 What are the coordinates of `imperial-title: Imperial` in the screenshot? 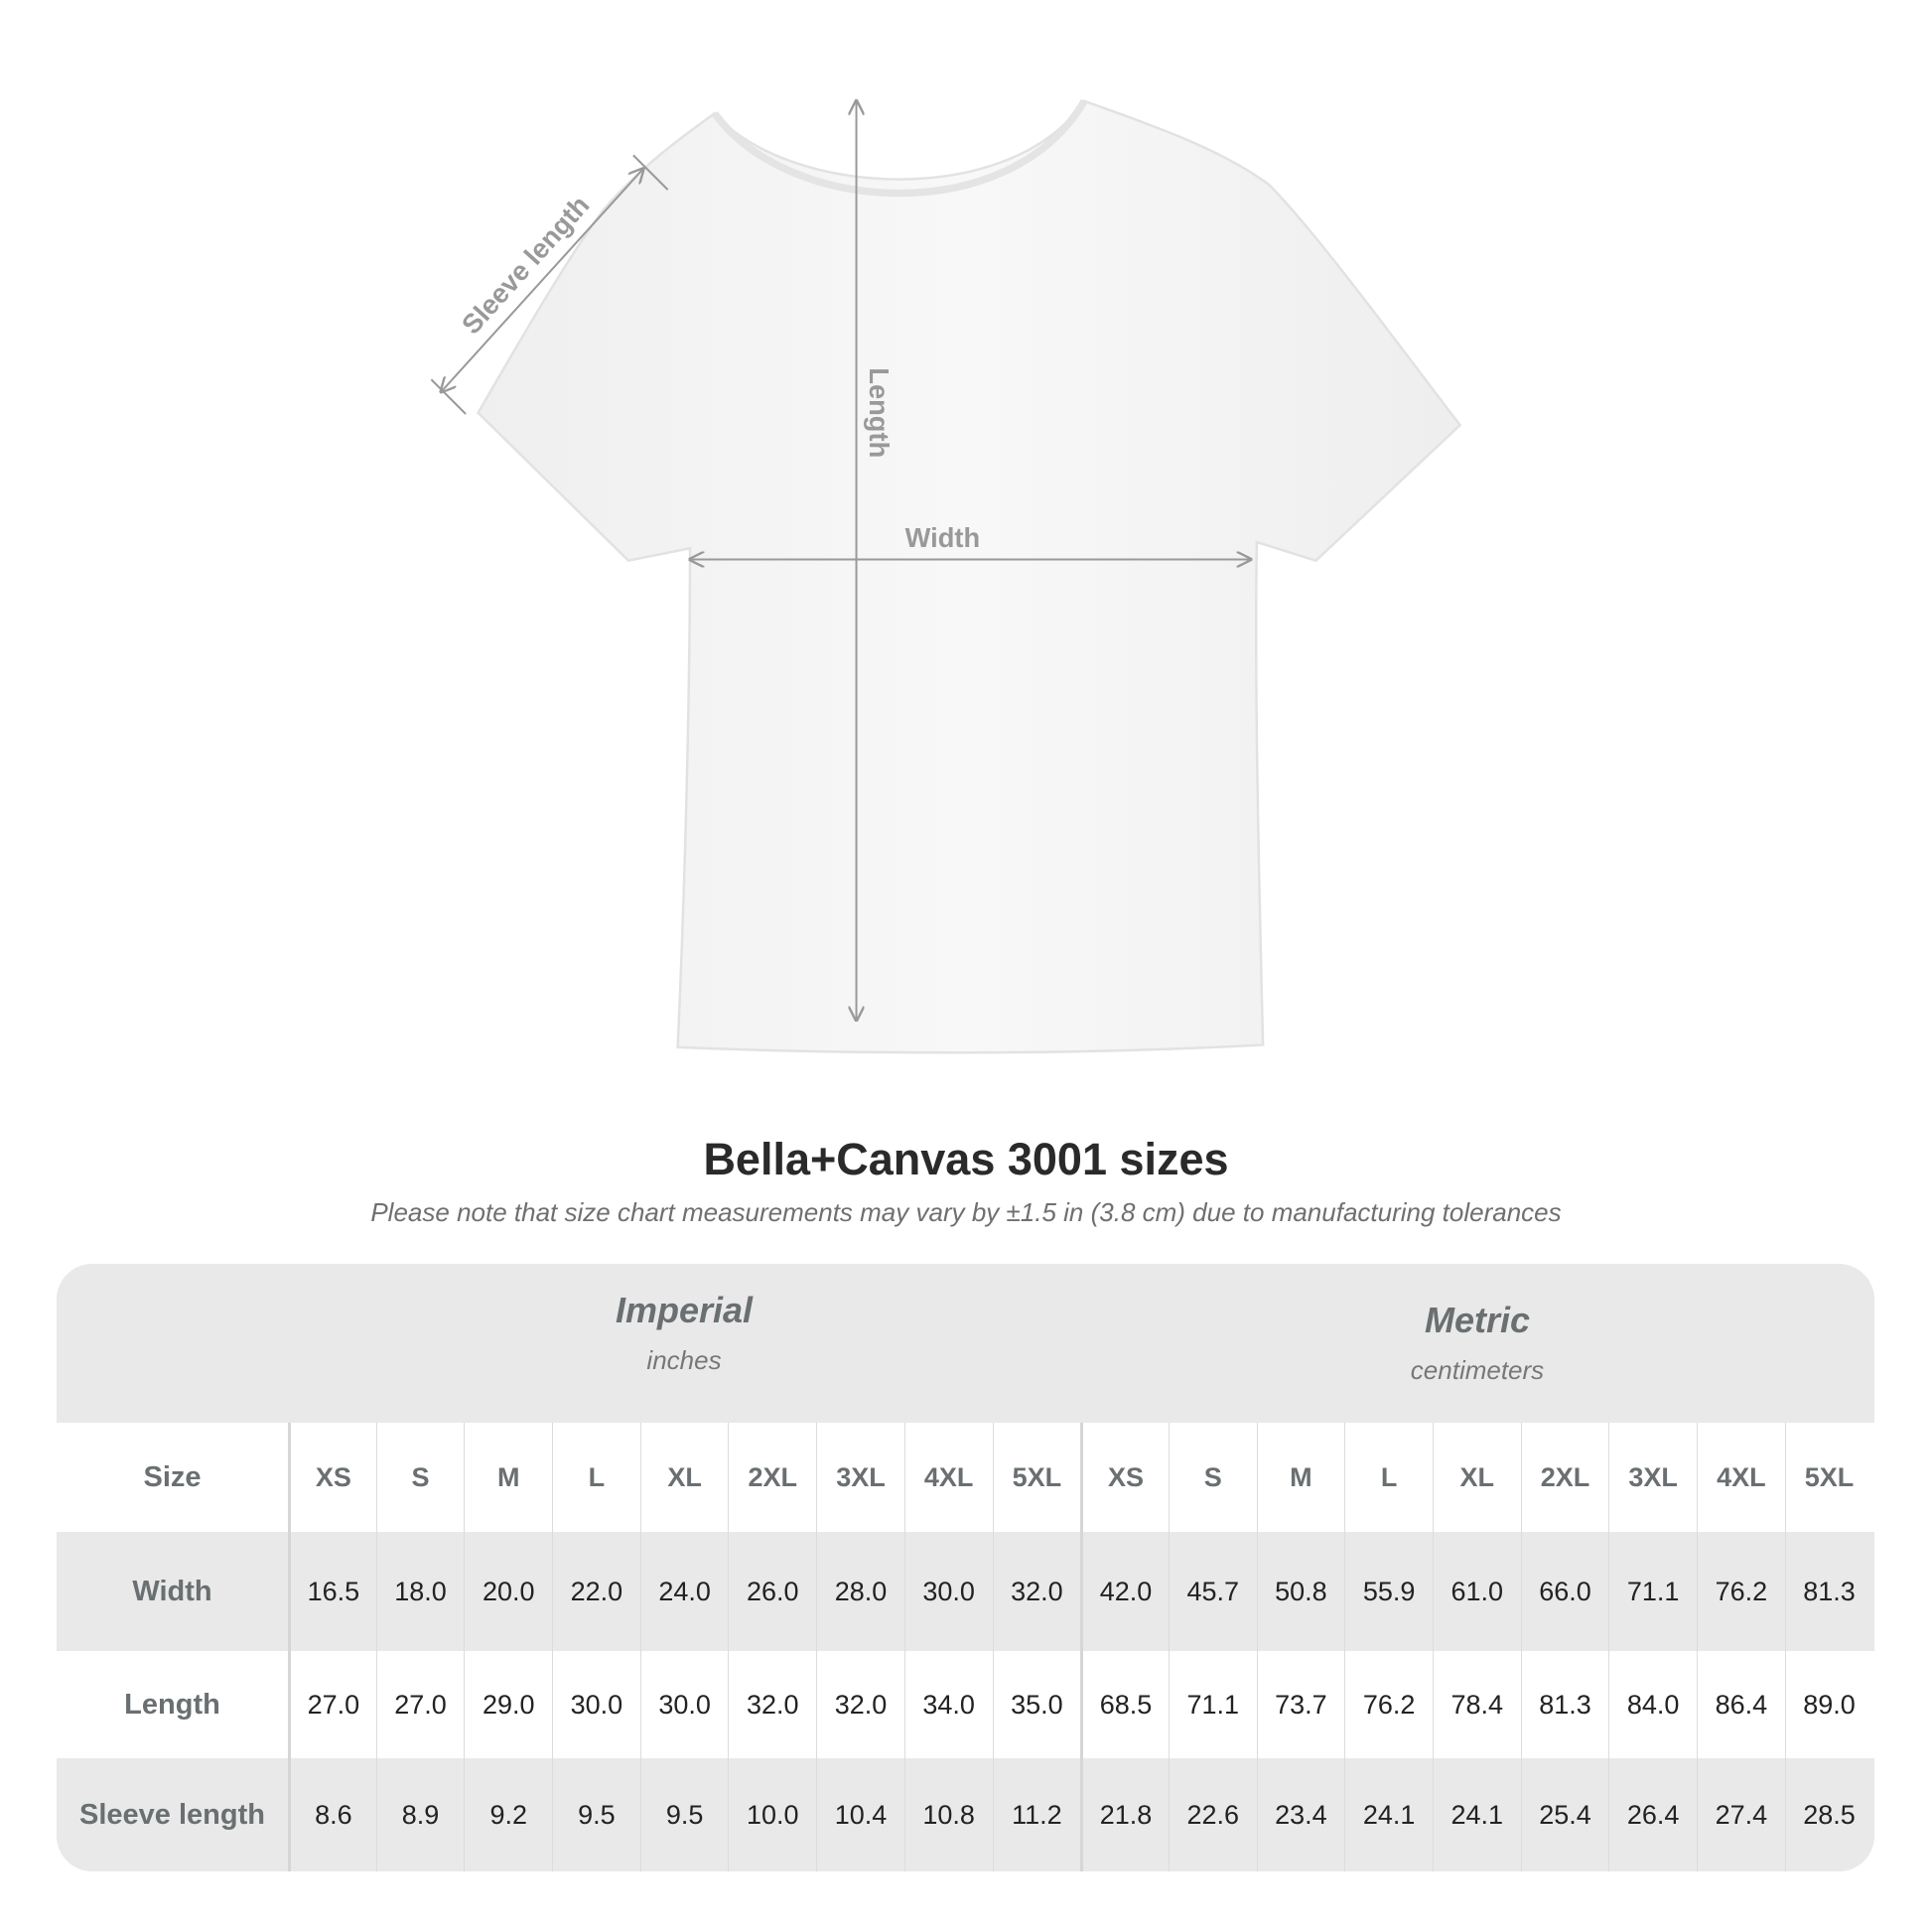 It's located at (684, 1310).